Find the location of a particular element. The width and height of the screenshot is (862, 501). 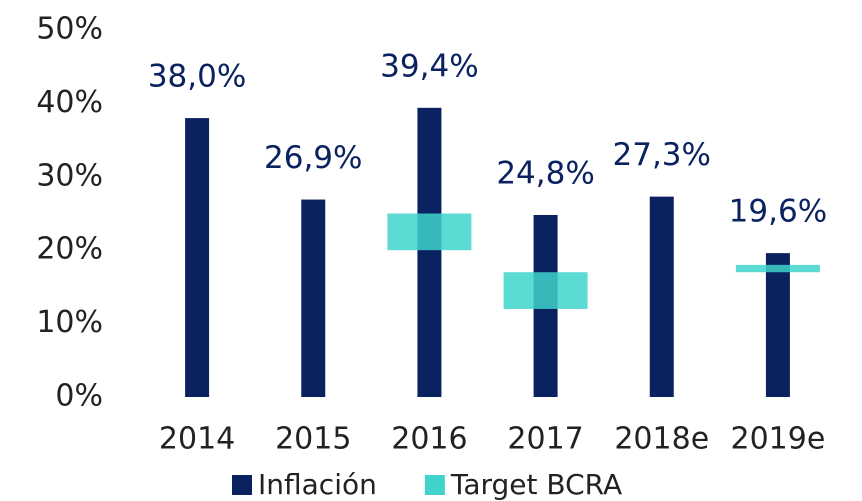

y-tick-label: 10% is located at coordinates (69, 322).